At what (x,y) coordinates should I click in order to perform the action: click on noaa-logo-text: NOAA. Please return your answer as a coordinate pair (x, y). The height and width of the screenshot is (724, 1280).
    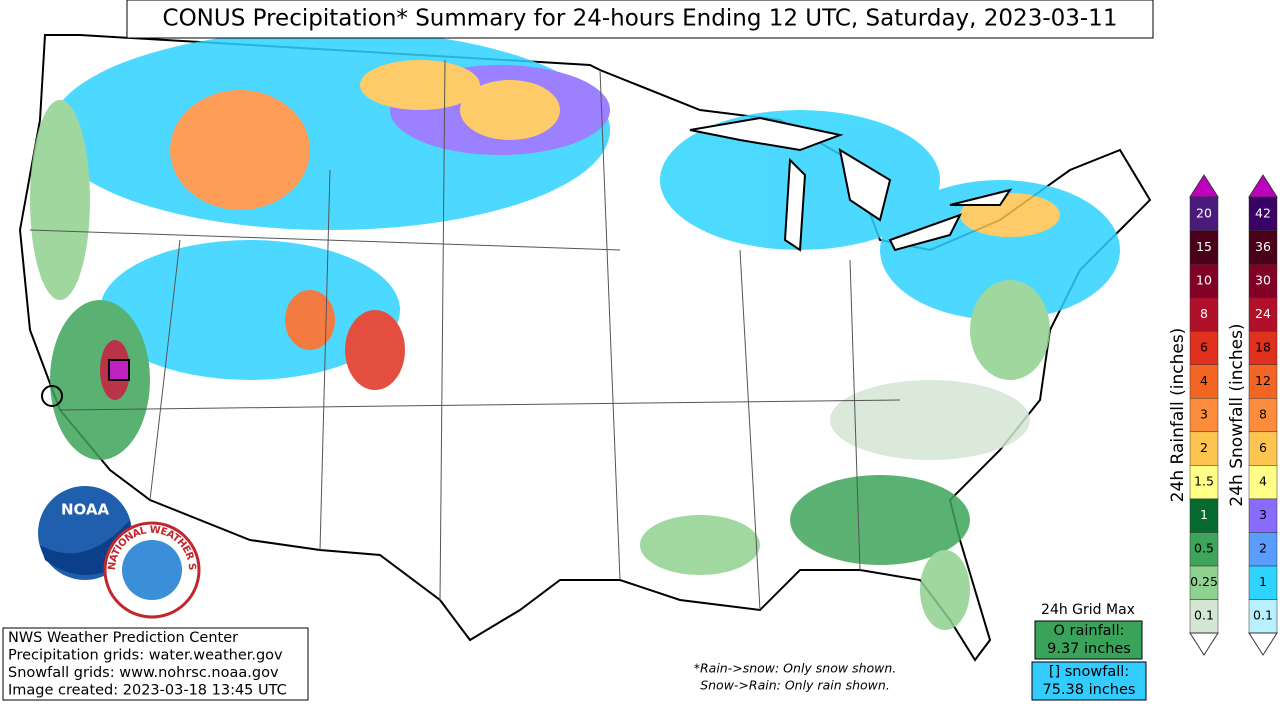
    Looking at the image, I should click on (85, 510).